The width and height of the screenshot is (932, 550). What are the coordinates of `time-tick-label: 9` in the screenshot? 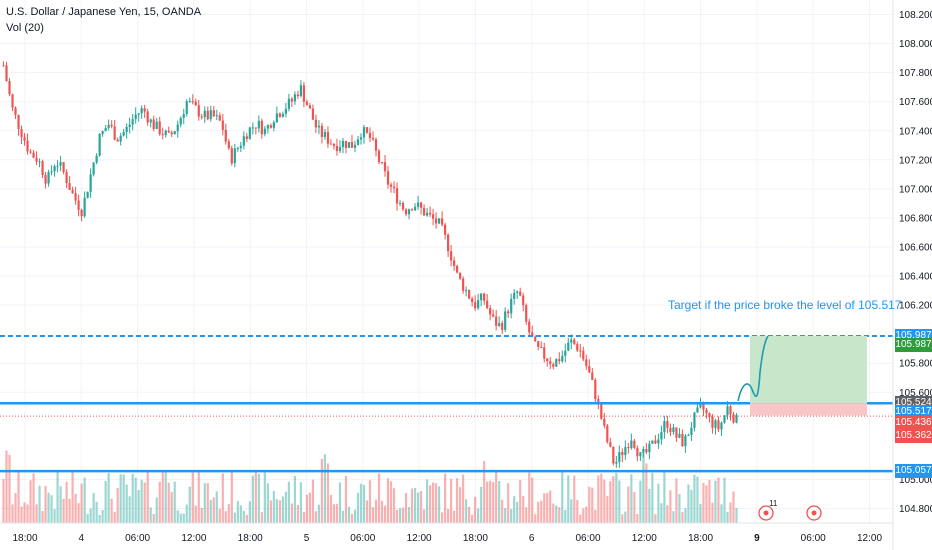 It's located at (757, 538).